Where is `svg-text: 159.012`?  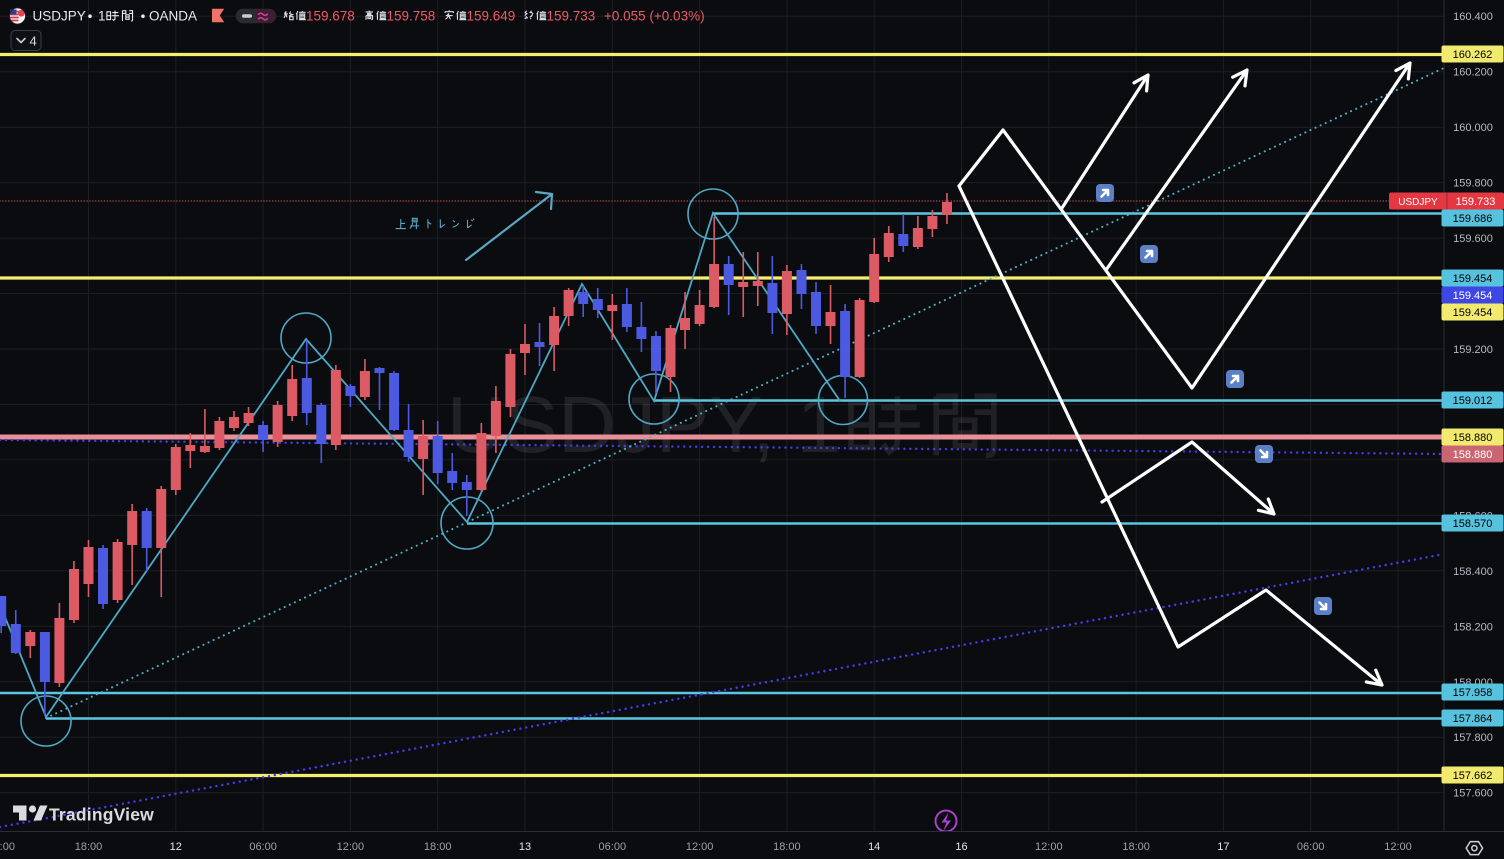
svg-text: 159.012 is located at coordinates (1473, 401).